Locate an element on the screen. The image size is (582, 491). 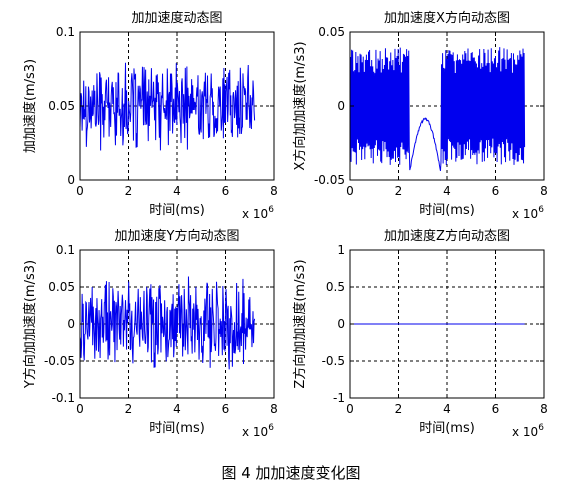
y-axis-label: Z方向加加速度(m/s3) is located at coordinates (300, 323).